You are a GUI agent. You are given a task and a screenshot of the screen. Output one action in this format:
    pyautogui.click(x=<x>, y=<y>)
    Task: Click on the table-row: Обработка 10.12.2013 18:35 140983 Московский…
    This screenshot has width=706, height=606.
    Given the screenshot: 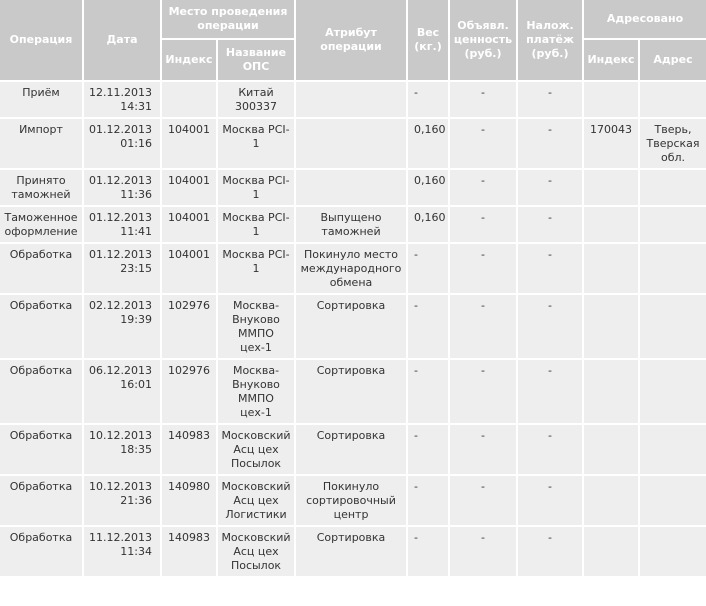 What is the action you would take?
    pyautogui.click(x=353, y=449)
    